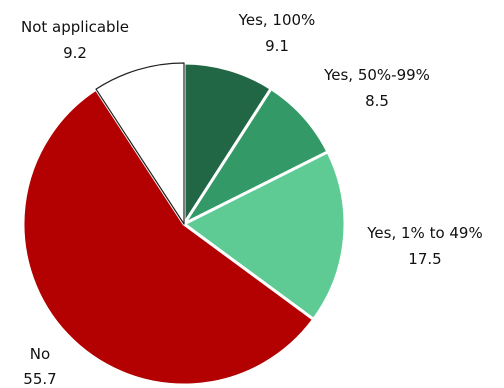  What do you see at coordinates (277, 20) in the screenshot?
I see `slice-label-yes-100: Yes, 100%` at bounding box center [277, 20].